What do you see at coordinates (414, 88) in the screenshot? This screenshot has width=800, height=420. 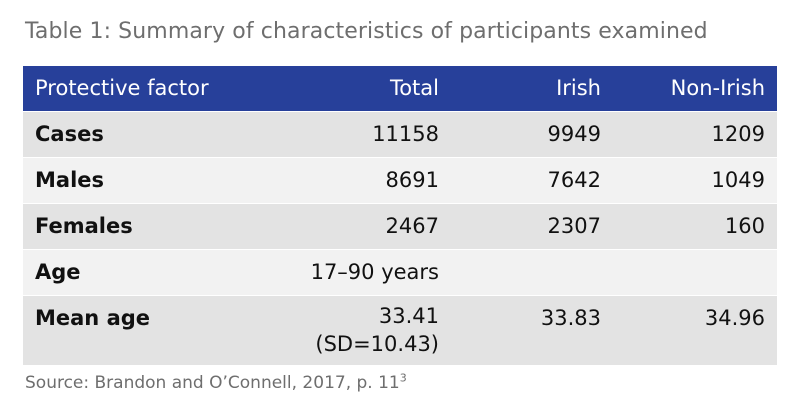 I see `header-total: Total` at bounding box center [414, 88].